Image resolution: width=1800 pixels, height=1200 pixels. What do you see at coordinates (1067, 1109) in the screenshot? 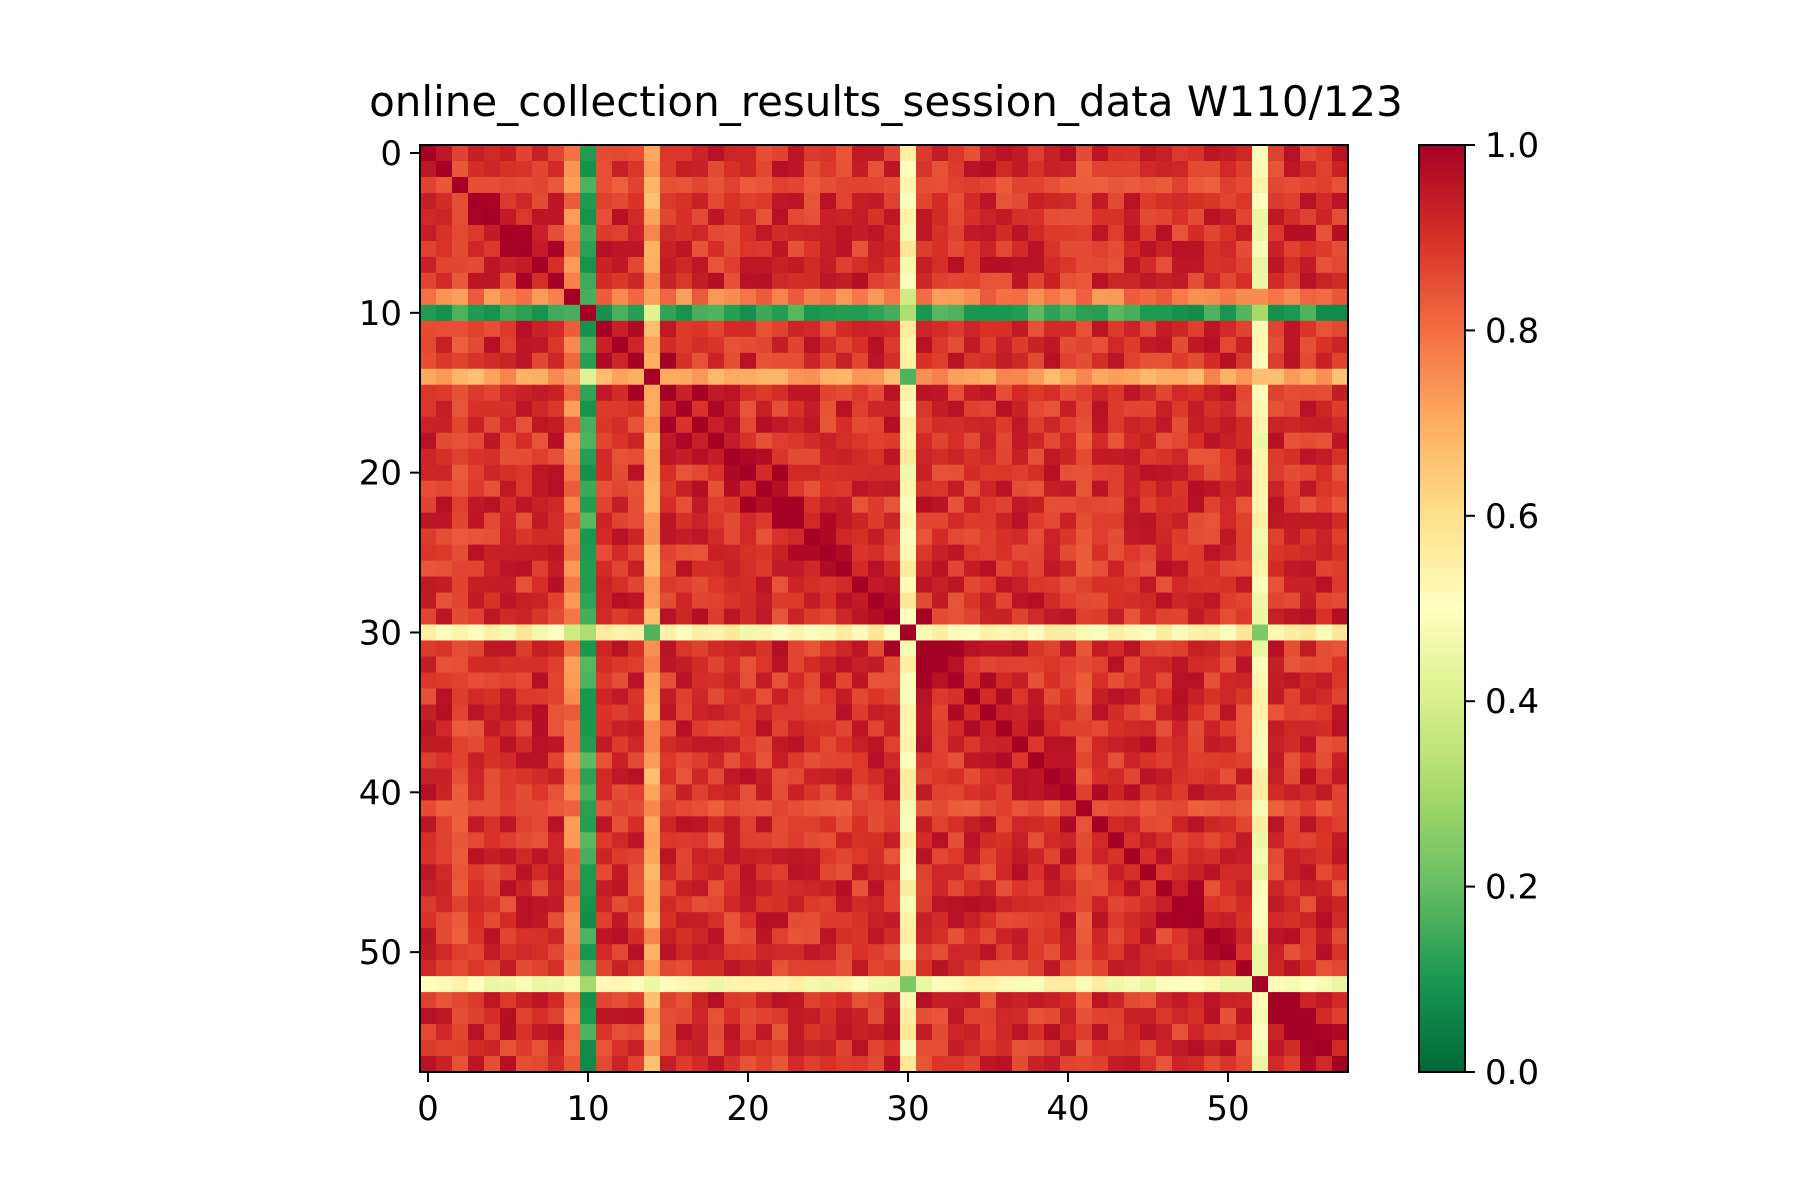
I see `x-tick-label: 40` at bounding box center [1067, 1109].